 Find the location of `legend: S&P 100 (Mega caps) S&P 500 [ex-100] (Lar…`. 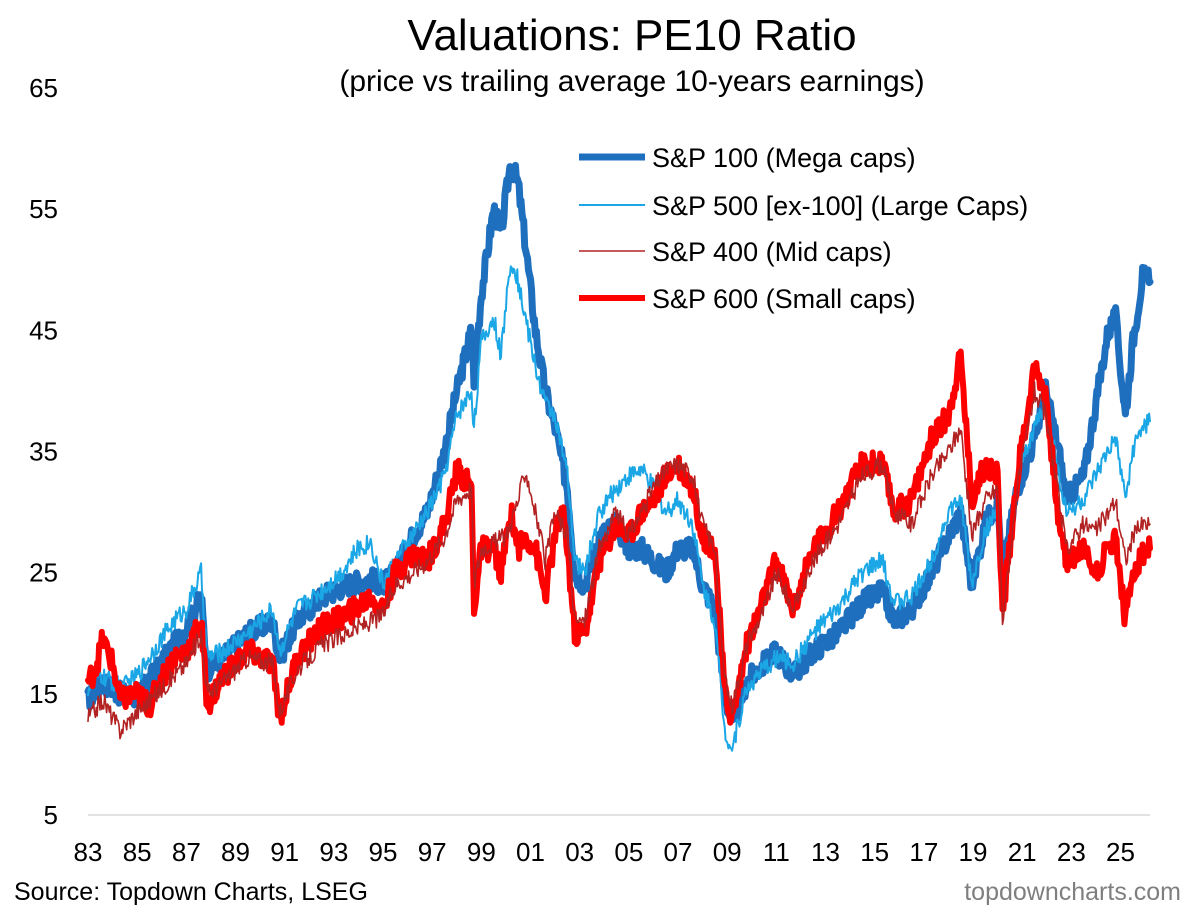

legend: S&P 100 (Mega caps) S&P 500 [ex-100] (Lar… is located at coordinates (803, 228).